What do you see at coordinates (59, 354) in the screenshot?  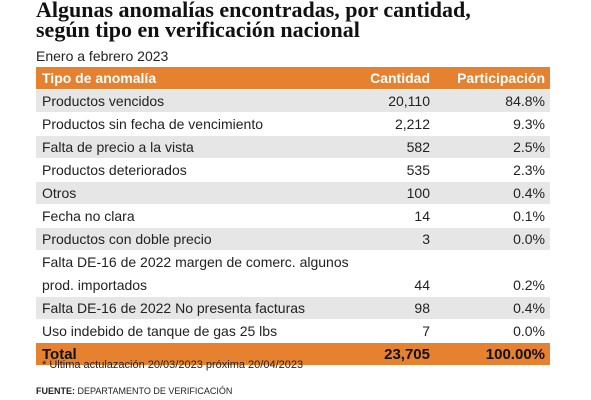 I see `total-label: Total` at bounding box center [59, 354].